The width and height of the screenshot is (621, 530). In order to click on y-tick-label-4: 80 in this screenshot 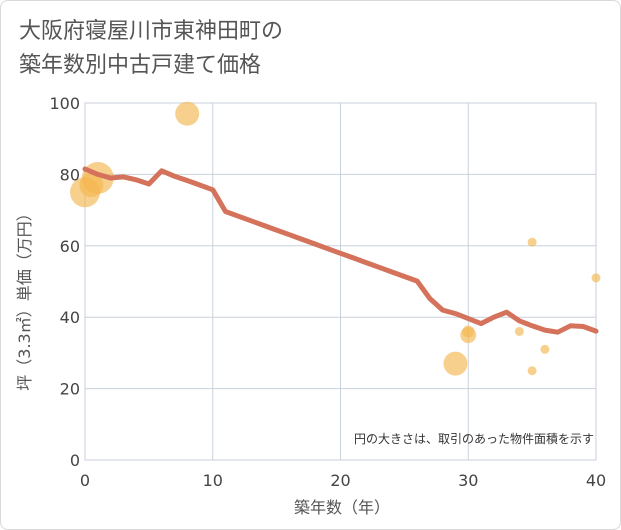, I will do `click(70, 174)`.